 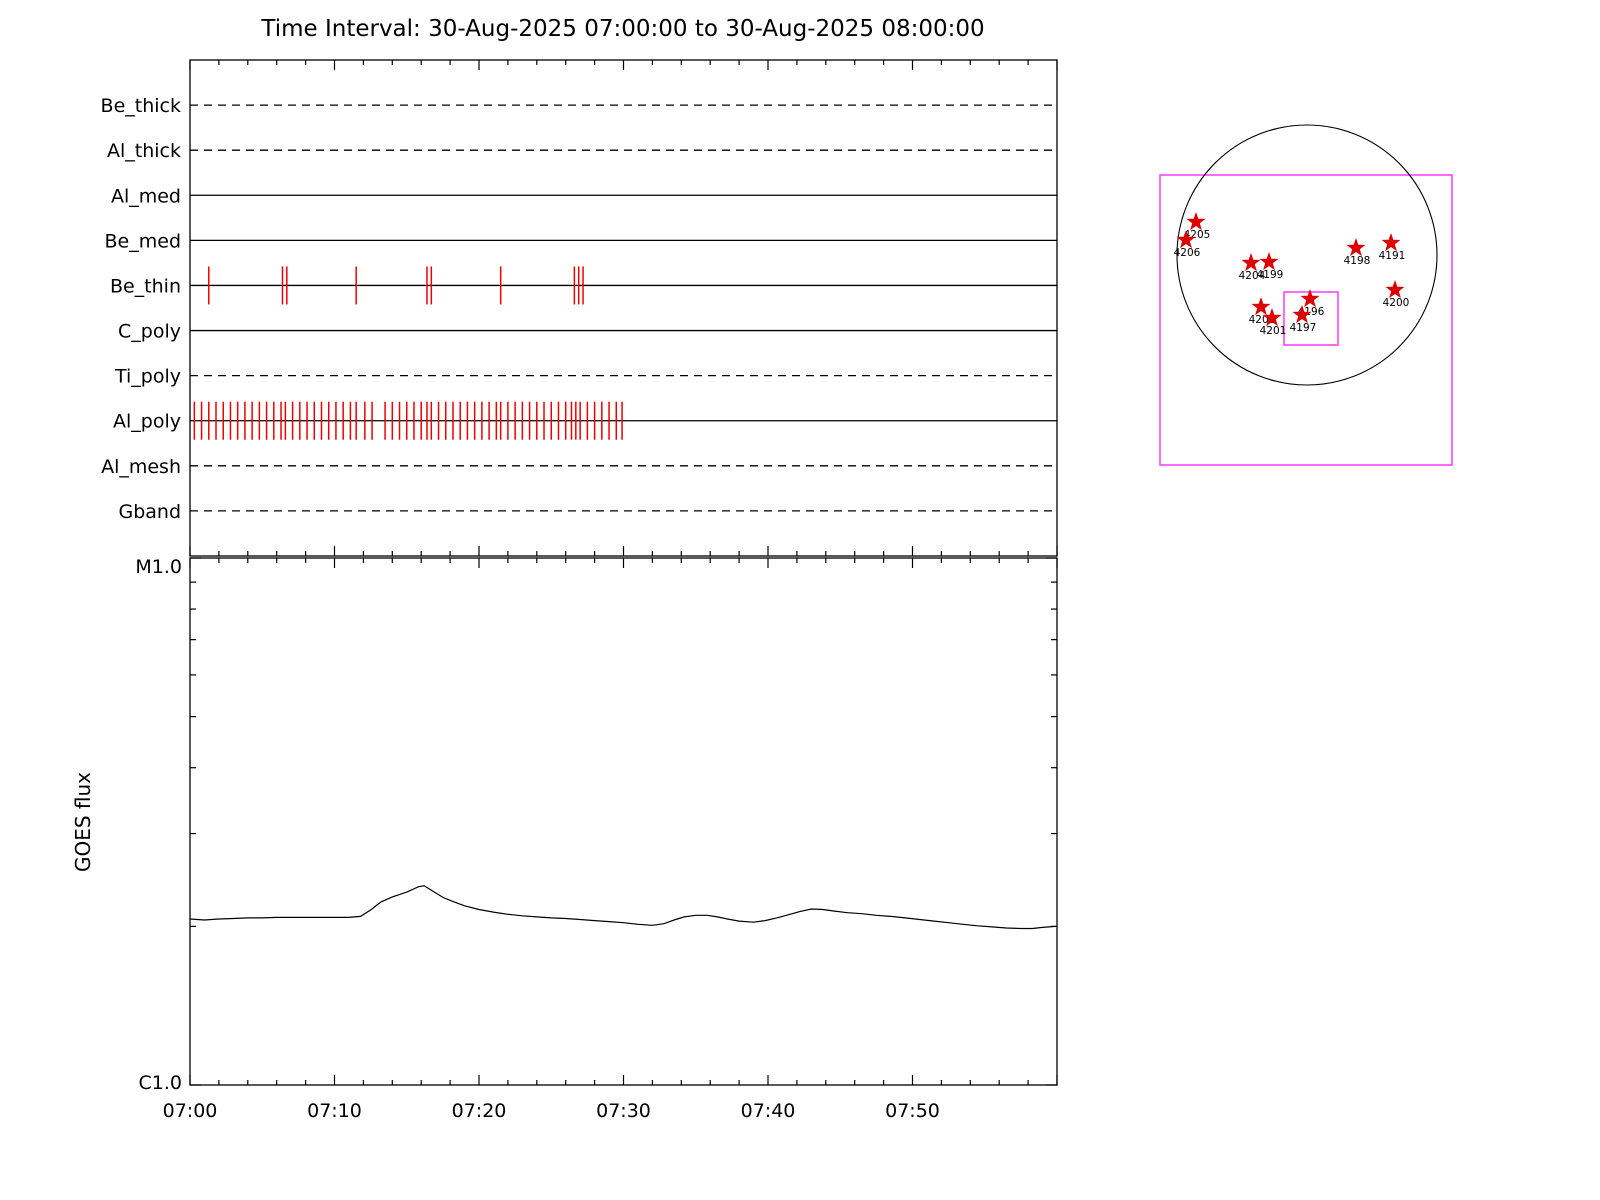 What do you see at coordinates (147, 422) in the screenshot?
I see `filter-row-label: Al_poly` at bounding box center [147, 422].